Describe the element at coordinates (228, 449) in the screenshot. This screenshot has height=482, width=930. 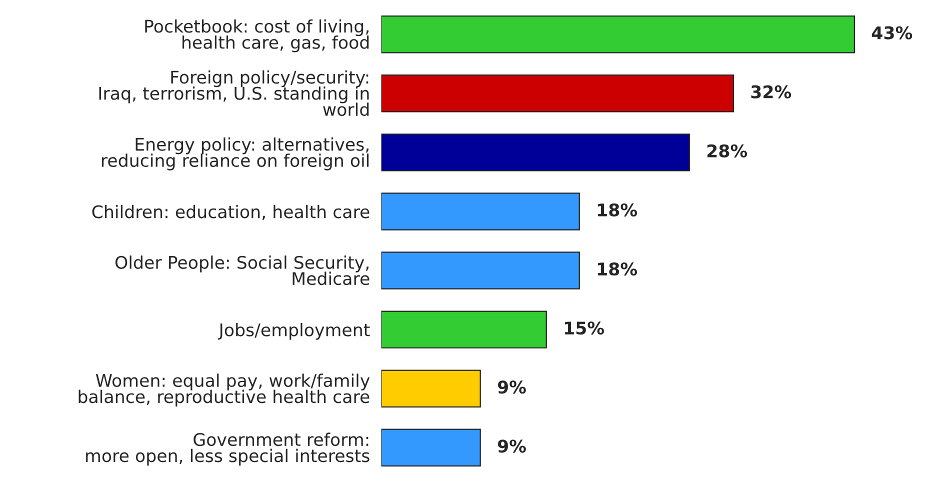
I see `y-tick-label: Government reform: more open, less special interests` at that location.